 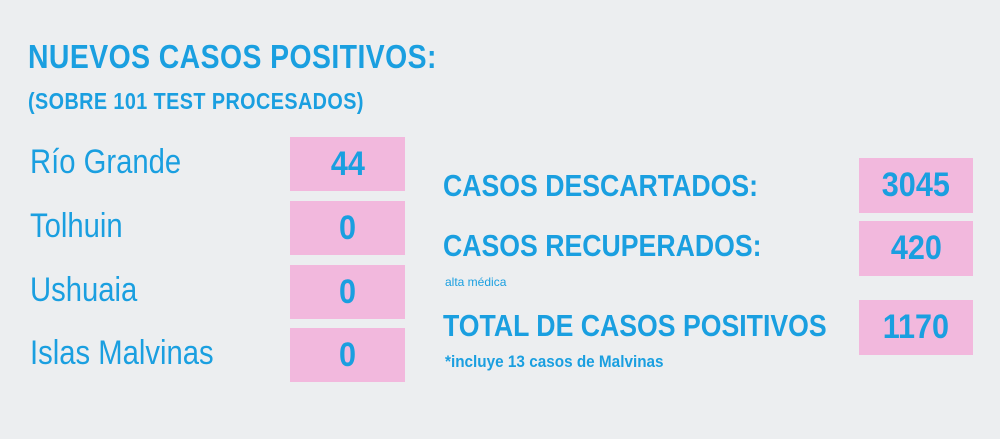 What do you see at coordinates (84, 290) in the screenshot?
I see `location-name-ushuaia: Ushuaia` at bounding box center [84, 290].